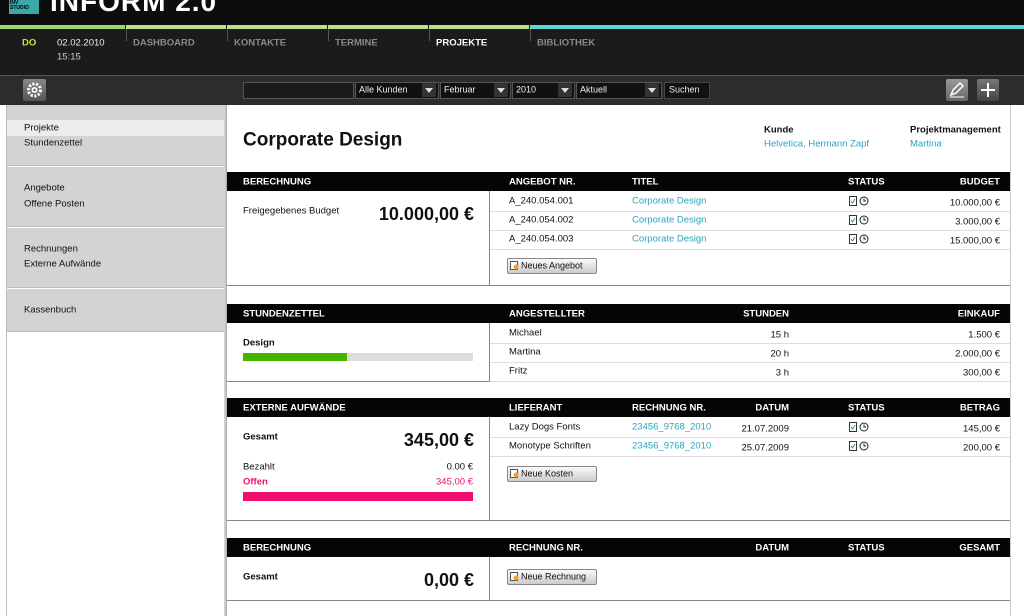 Image resolution: width=1024 pixels, height=616 pixels. I want to click on button-label: Neue Rechnung, so click(554, 576).